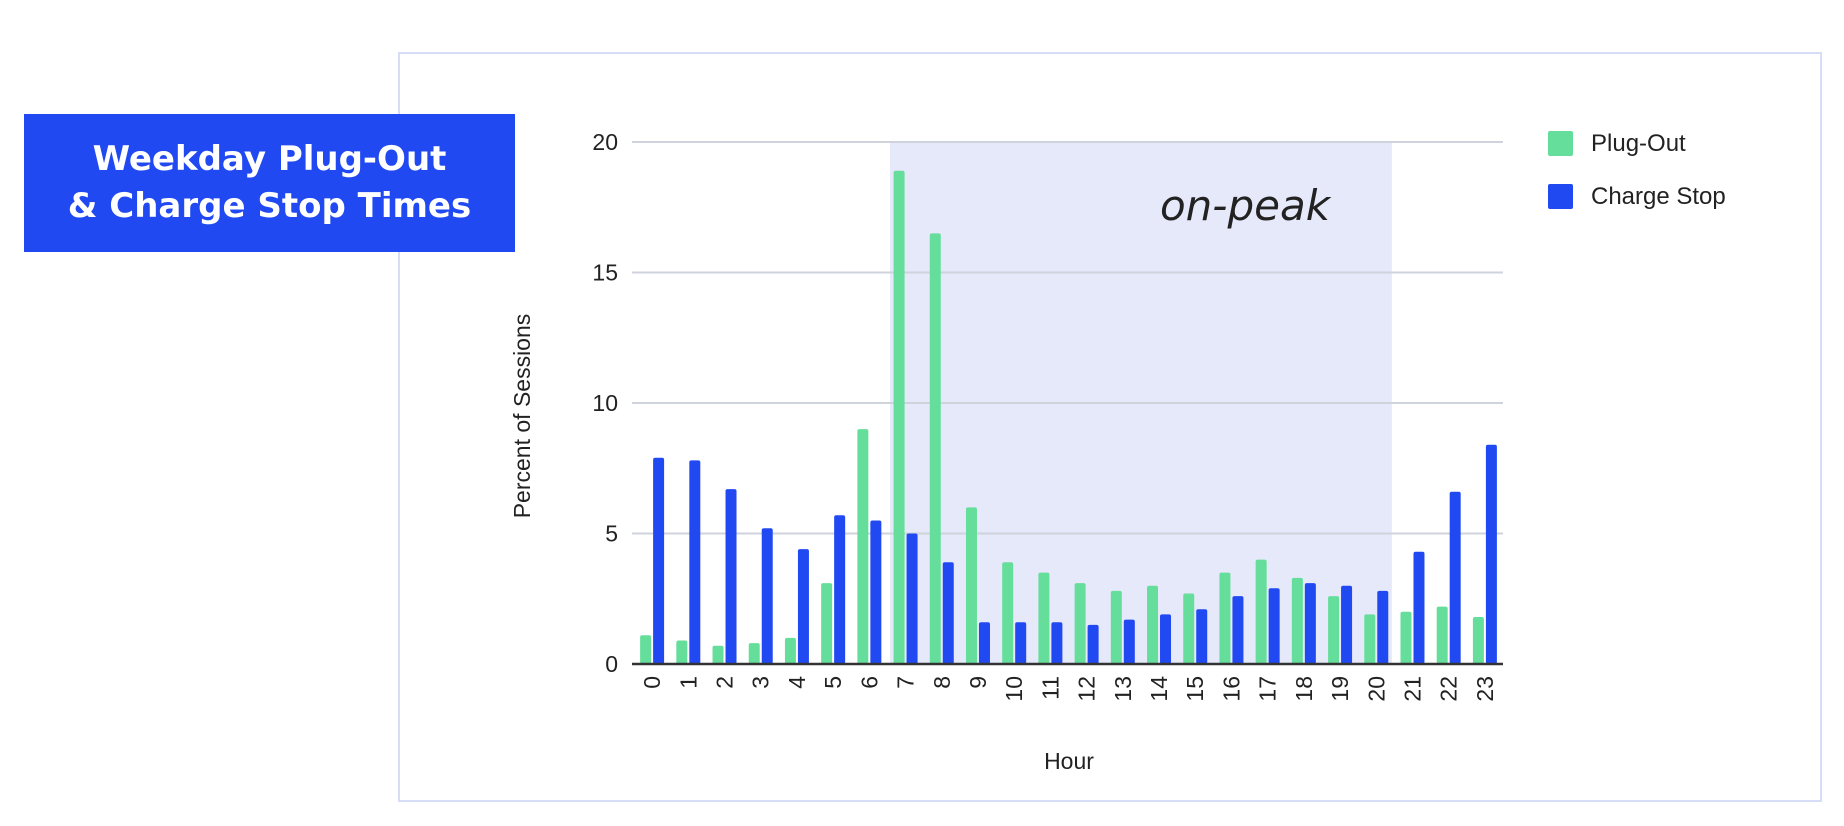 This screenshot has height=826, width=1844. What do you see at coordinates (761, 682) in the screenshot?
I see `x-tick-label: 3` at bounding box center [761, 682].